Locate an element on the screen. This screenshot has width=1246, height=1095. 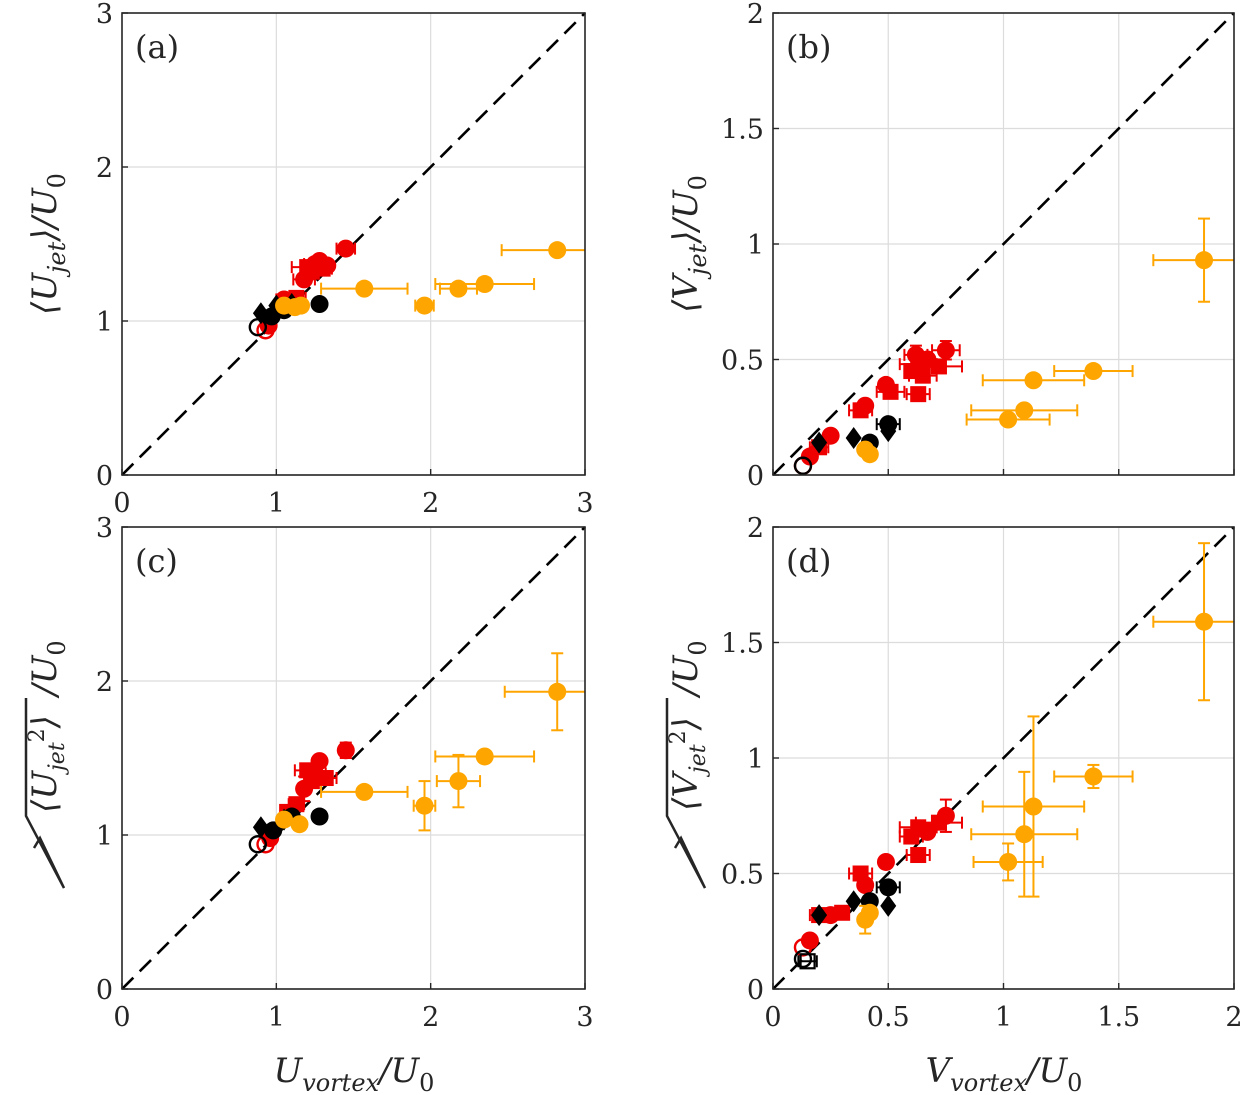
panel-a-ytick-label: 3 is located at coordinates (104, 15).